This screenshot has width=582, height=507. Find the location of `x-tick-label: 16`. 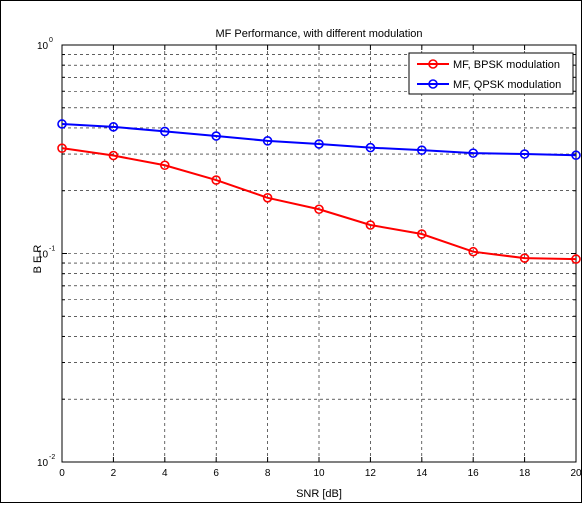

x-tick-label: 16 is located at coordinates (474, 473).